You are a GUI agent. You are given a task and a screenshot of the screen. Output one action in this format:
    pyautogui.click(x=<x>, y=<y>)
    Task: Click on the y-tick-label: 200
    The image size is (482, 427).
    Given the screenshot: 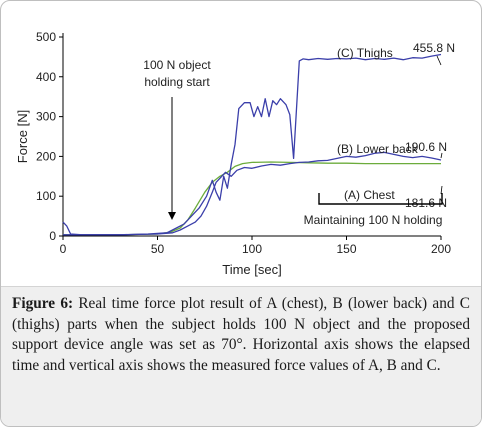 What is the action you would take?
    pyautogui.click(x=46, y=156)
    